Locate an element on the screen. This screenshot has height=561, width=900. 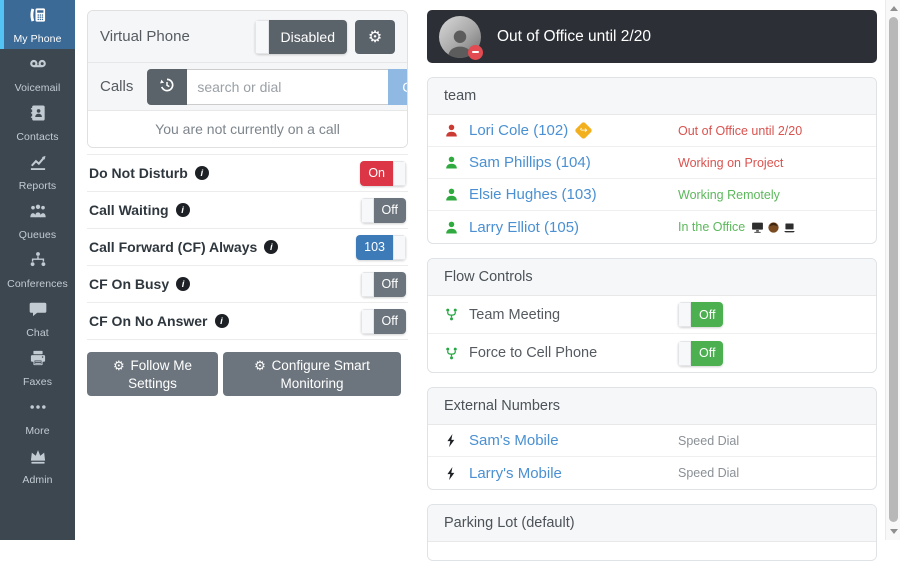
sidebar-item-contacts: Contacts is located at coordinates (37, 122).